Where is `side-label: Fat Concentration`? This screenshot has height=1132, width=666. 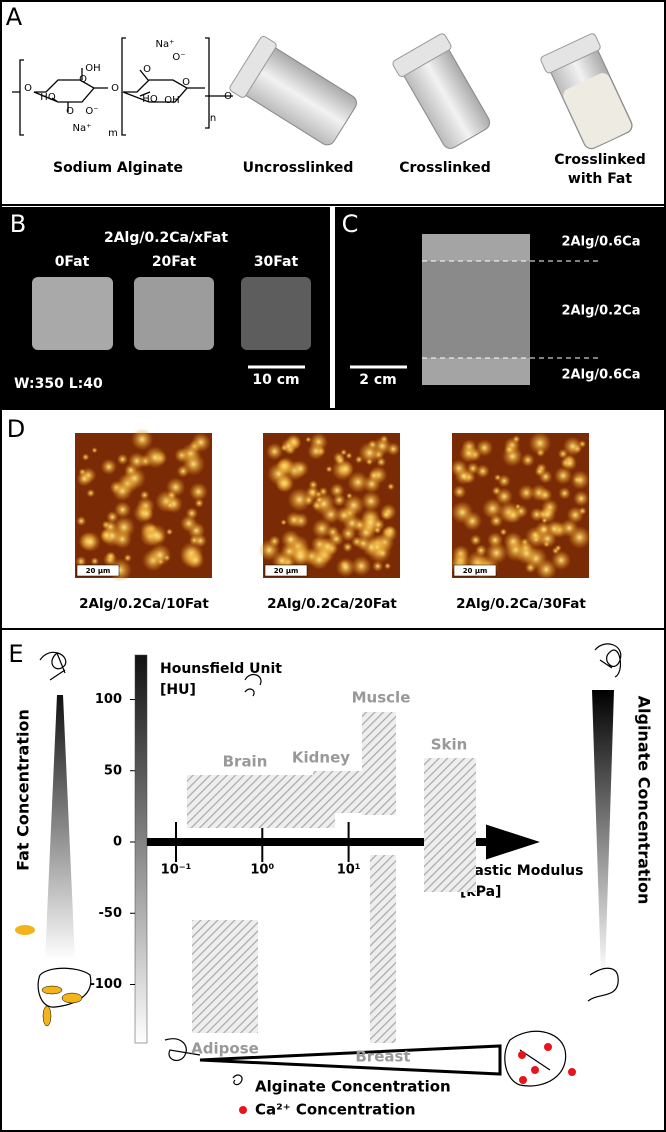
side-label: Fat Concentration is located at coordinates (23, 790).